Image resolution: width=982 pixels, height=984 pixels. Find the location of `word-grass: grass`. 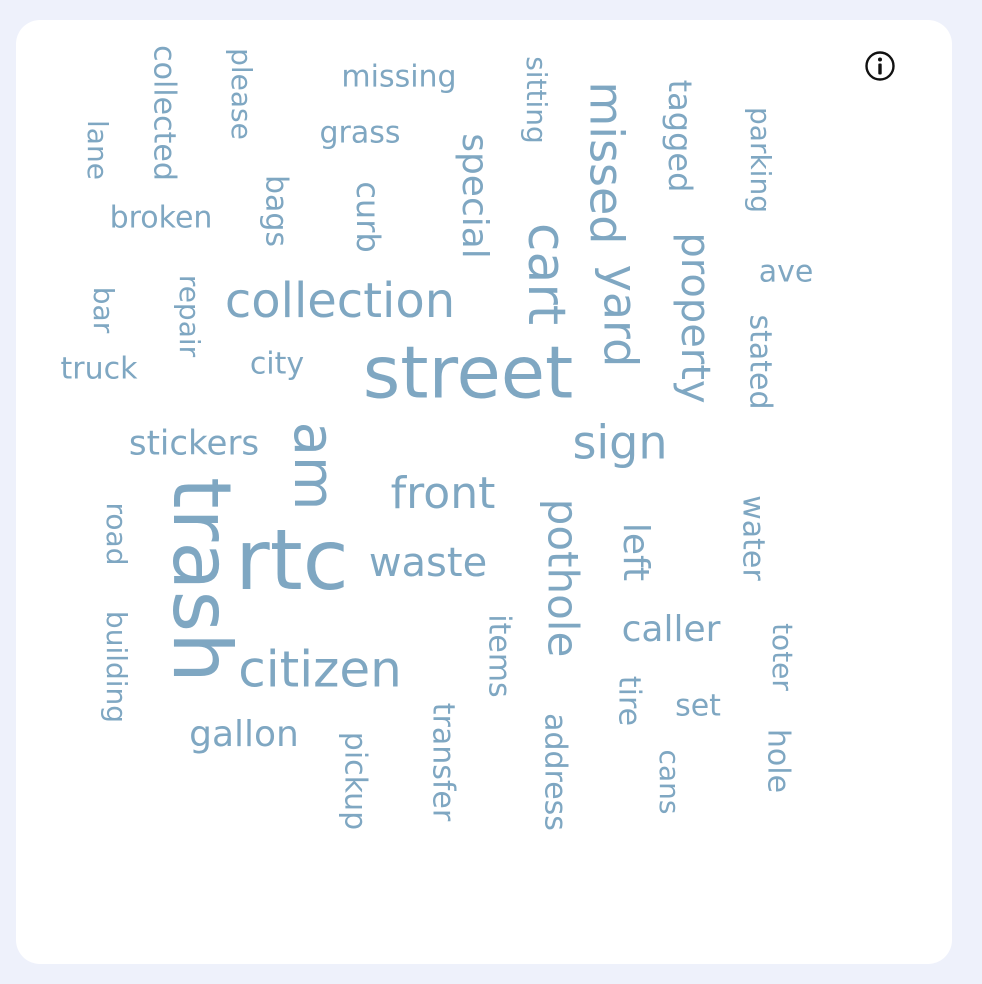

word-grass: grass is located at coordinates (359, 133).